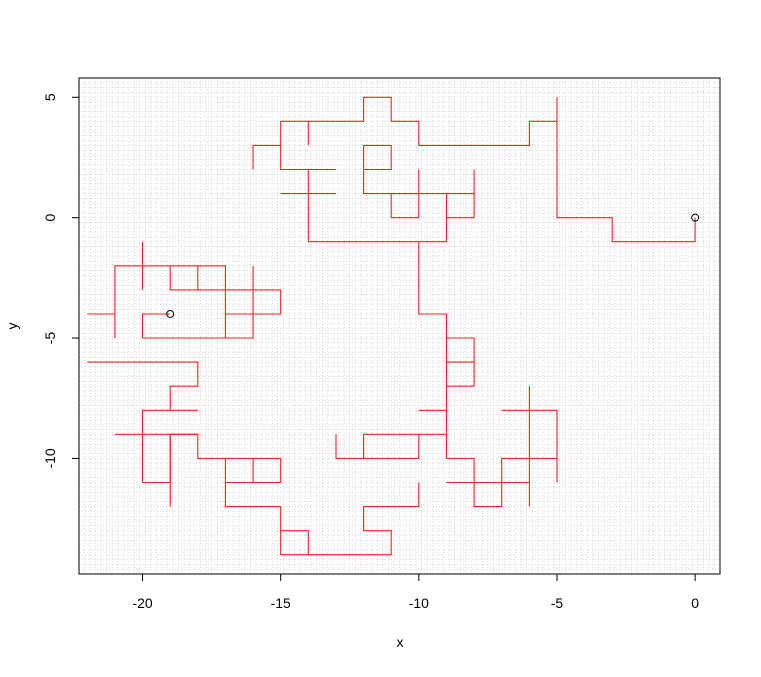 Image resolution: width=761 pixels, height=677 pixels. I want to click on point-markers, so click(433, 265).